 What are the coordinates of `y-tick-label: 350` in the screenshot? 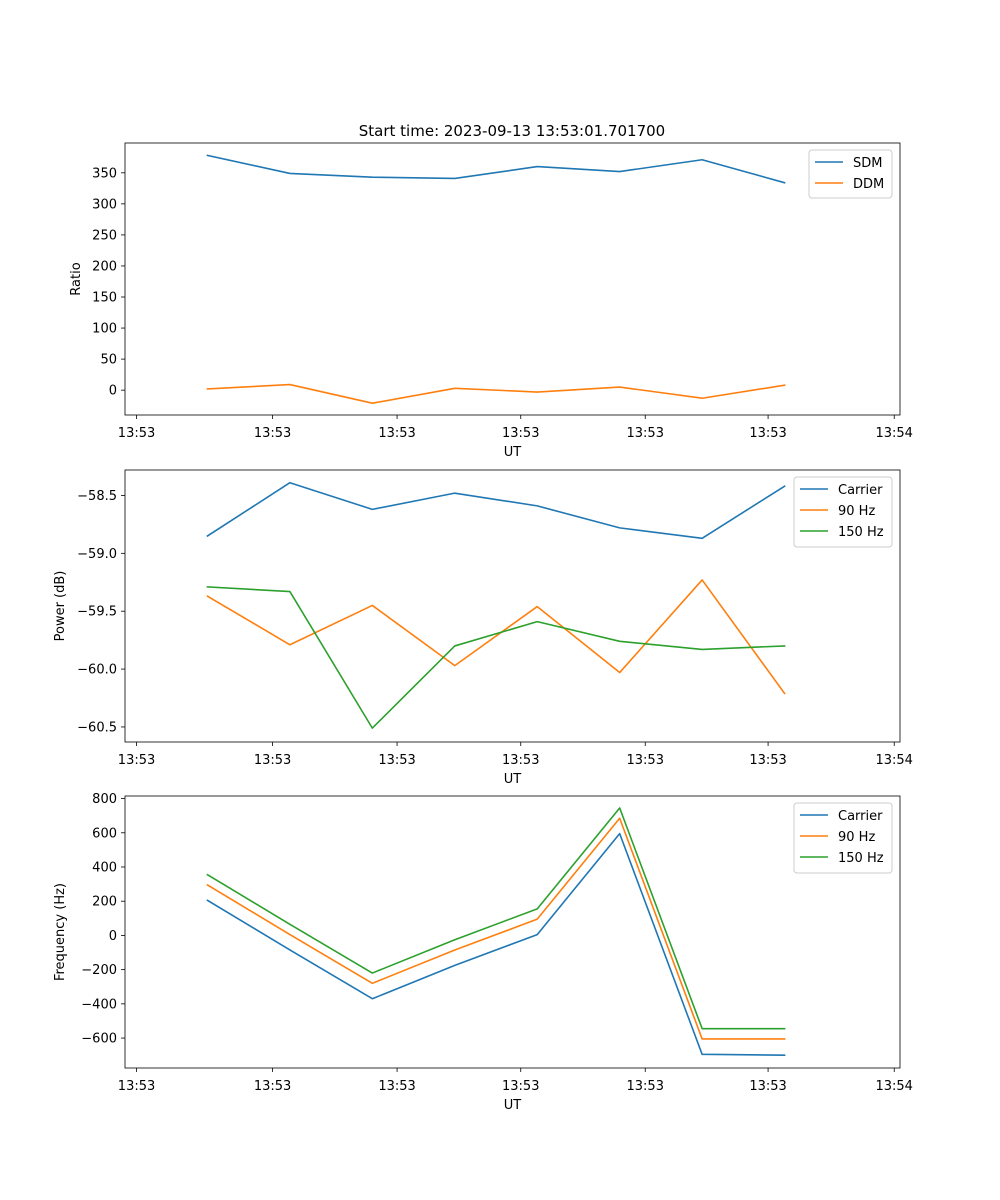 It's located at (104, 173).